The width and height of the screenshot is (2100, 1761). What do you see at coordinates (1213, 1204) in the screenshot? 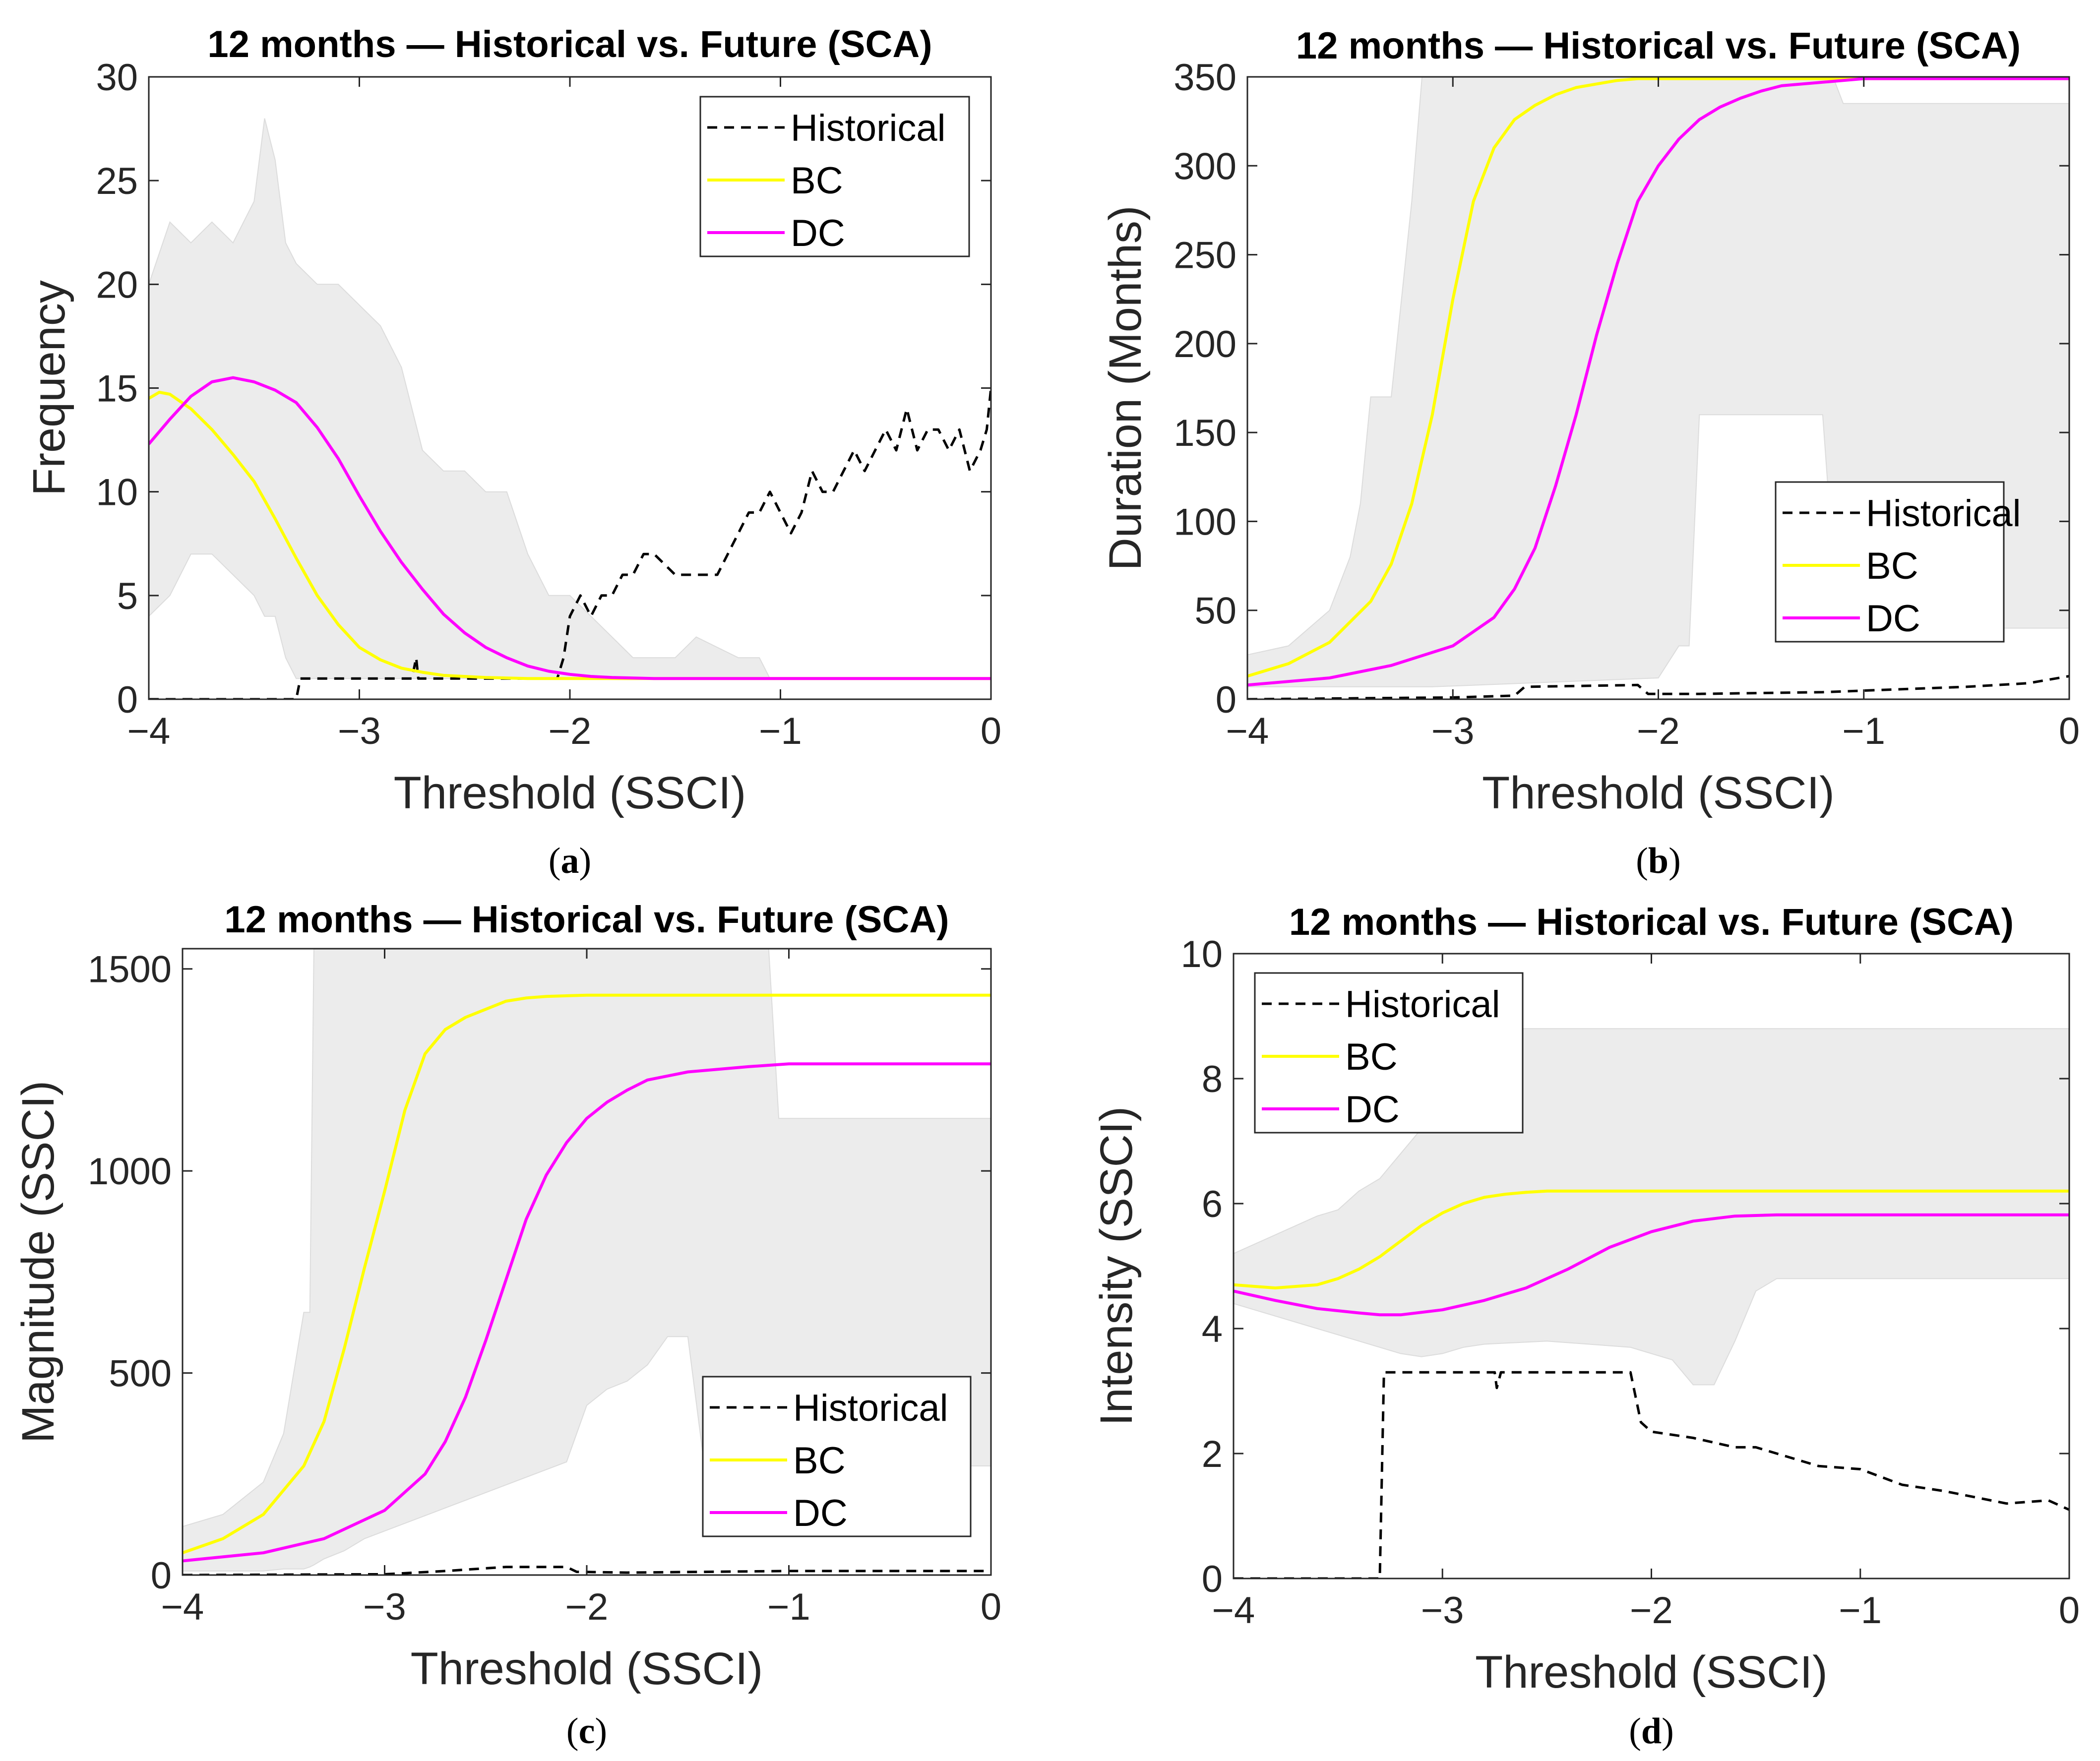
I see `y-tick-label: 6` at bounding box center [1213, 1204].